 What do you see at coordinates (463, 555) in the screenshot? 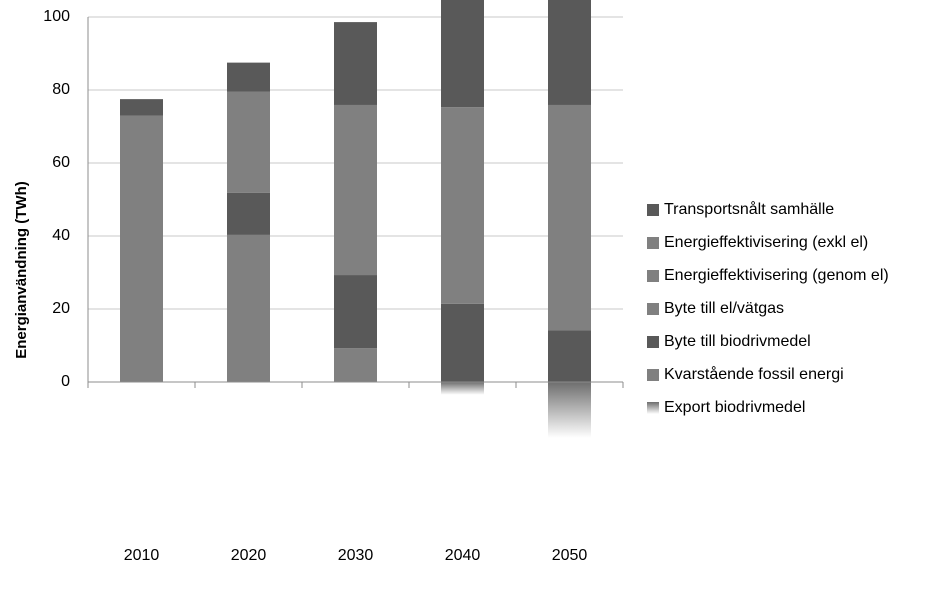
I see `x-tick-label: 2040` at bounding box center [463, 555].